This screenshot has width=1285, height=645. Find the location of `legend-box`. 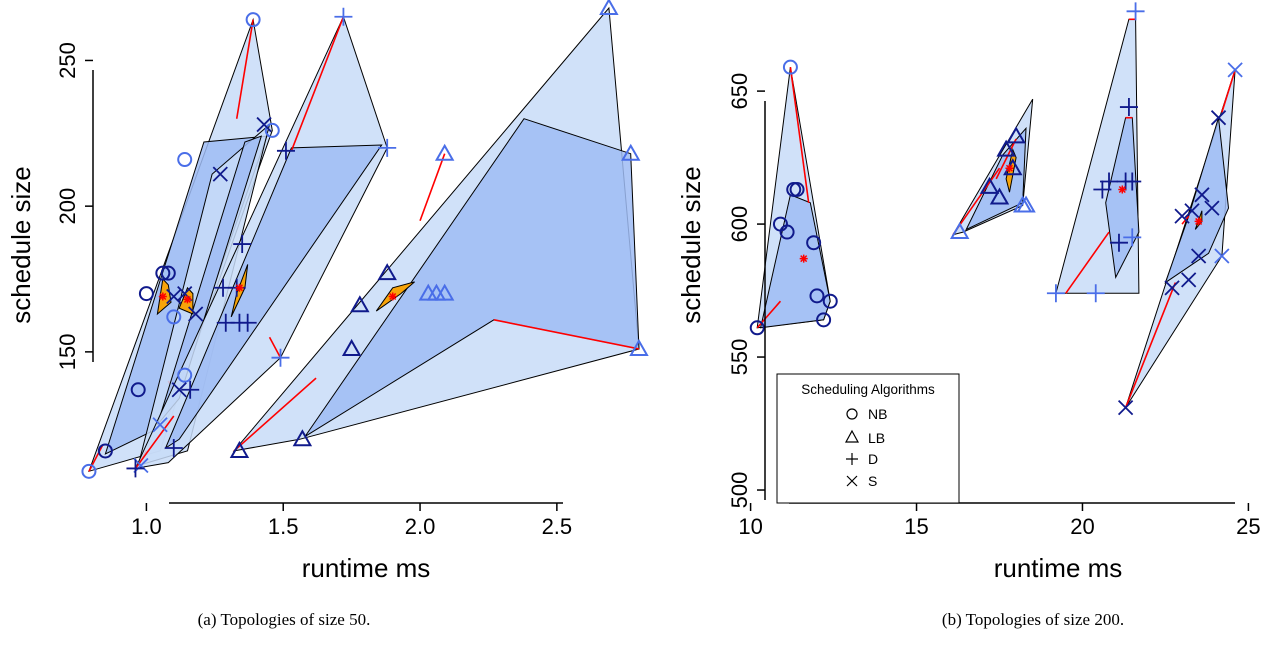

legend-box is located at coordinates (868, 438).